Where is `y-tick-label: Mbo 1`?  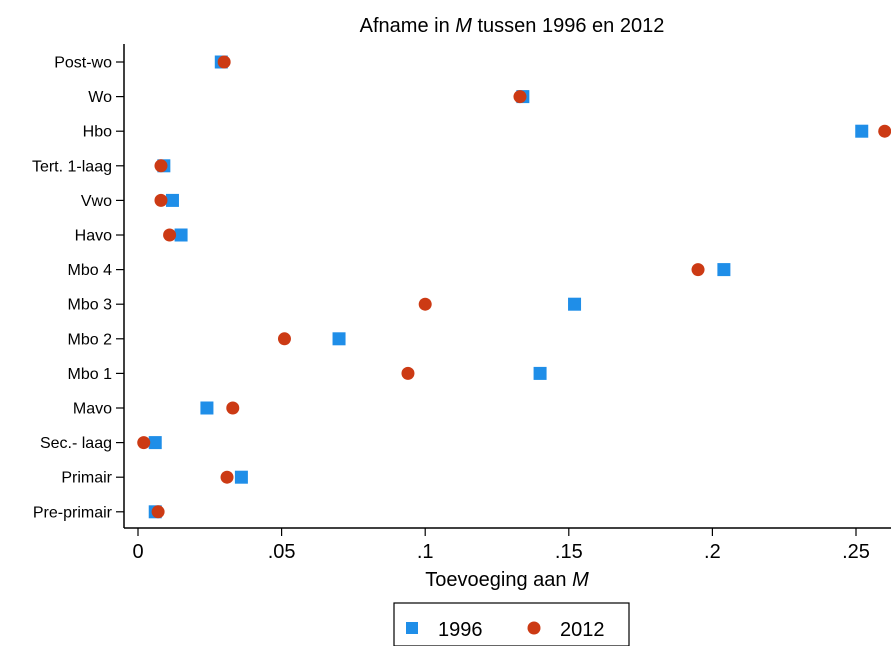
y-tick-label: Mbo 1 is located at coordinates (90, 374).